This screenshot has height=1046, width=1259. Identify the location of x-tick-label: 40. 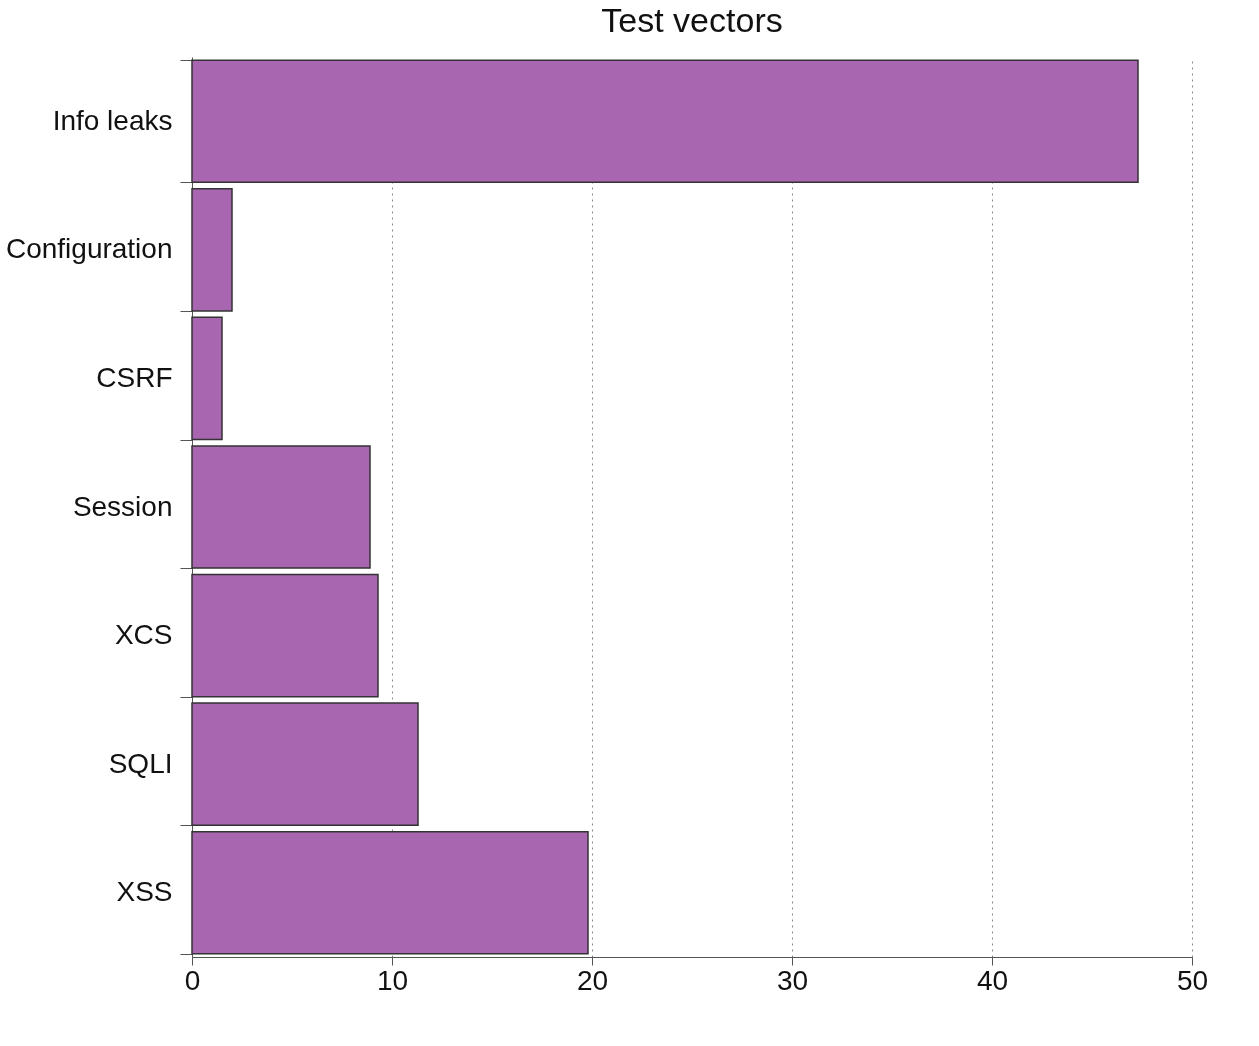
(992, 980).